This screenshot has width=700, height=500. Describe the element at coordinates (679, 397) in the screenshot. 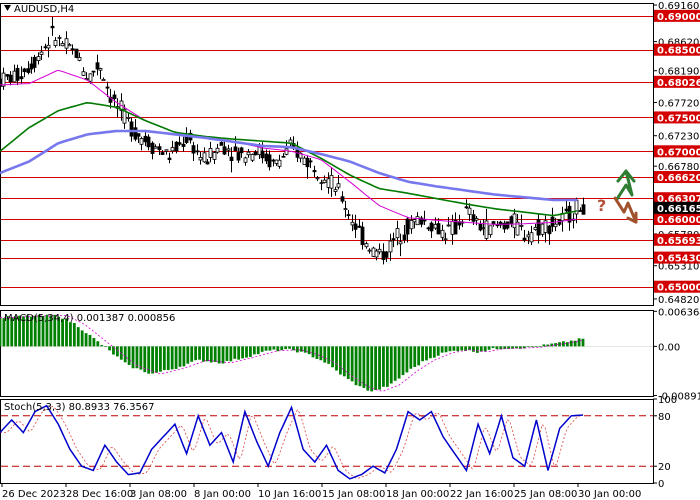

I see `y-tick-label: -0.008918` at that location.